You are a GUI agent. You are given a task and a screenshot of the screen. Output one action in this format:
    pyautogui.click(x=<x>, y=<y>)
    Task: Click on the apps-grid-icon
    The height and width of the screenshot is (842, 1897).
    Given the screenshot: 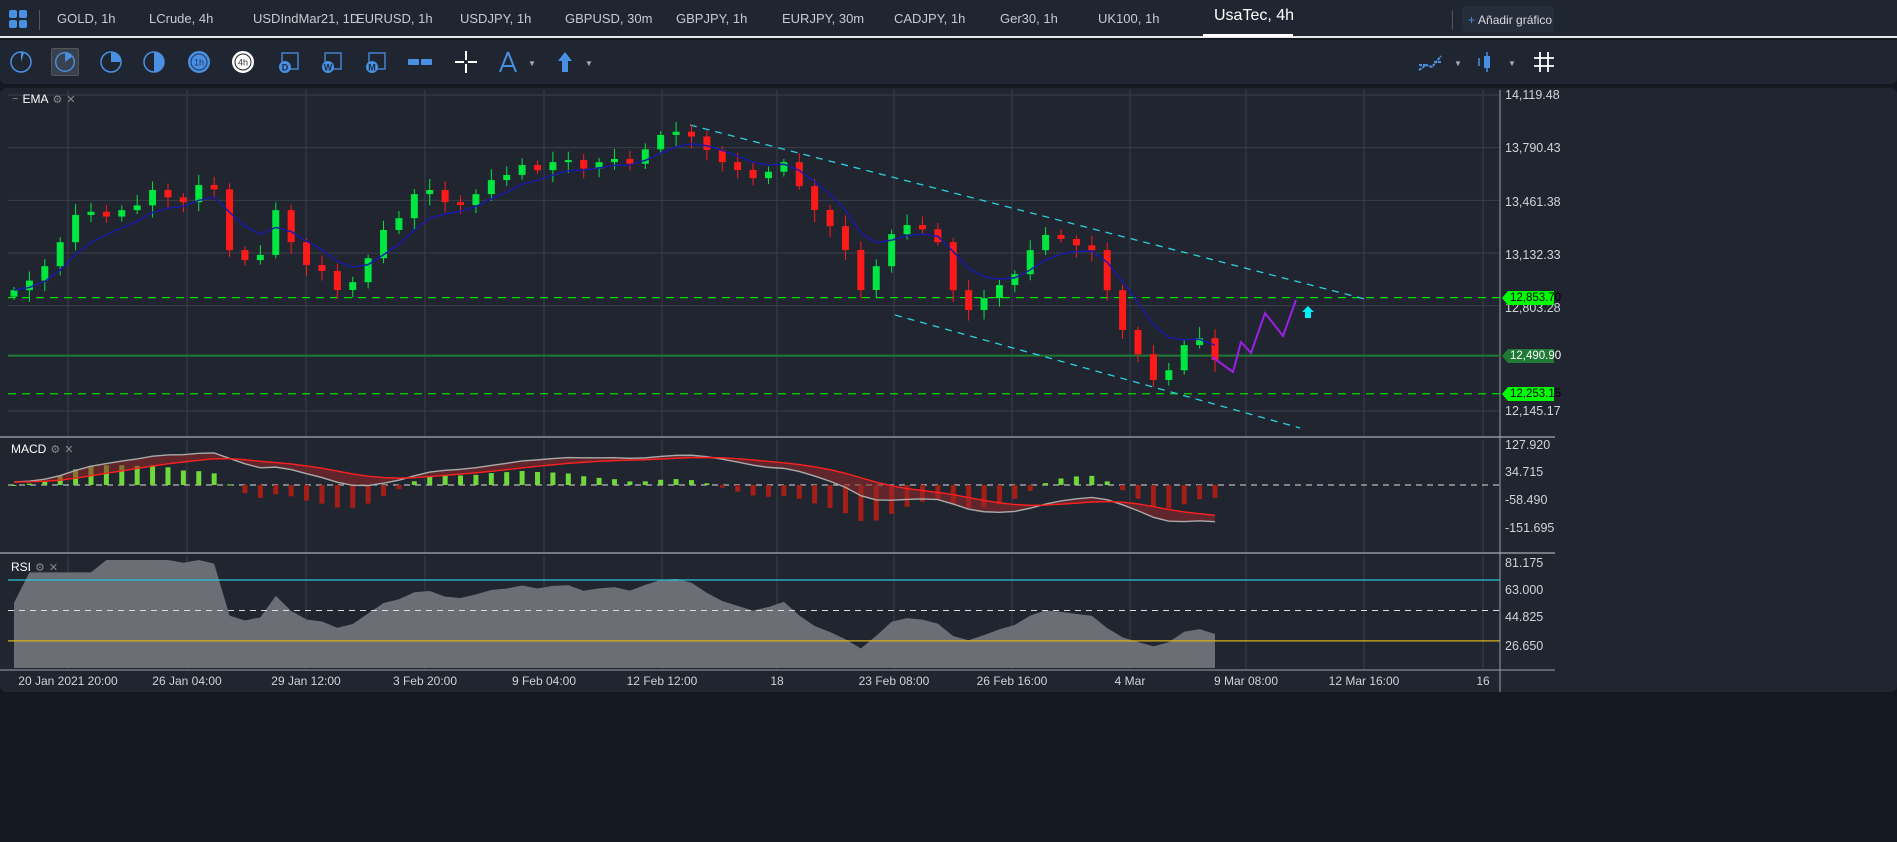 What is the action you would take?
    pyautogui.click(x=18, y=19)
    